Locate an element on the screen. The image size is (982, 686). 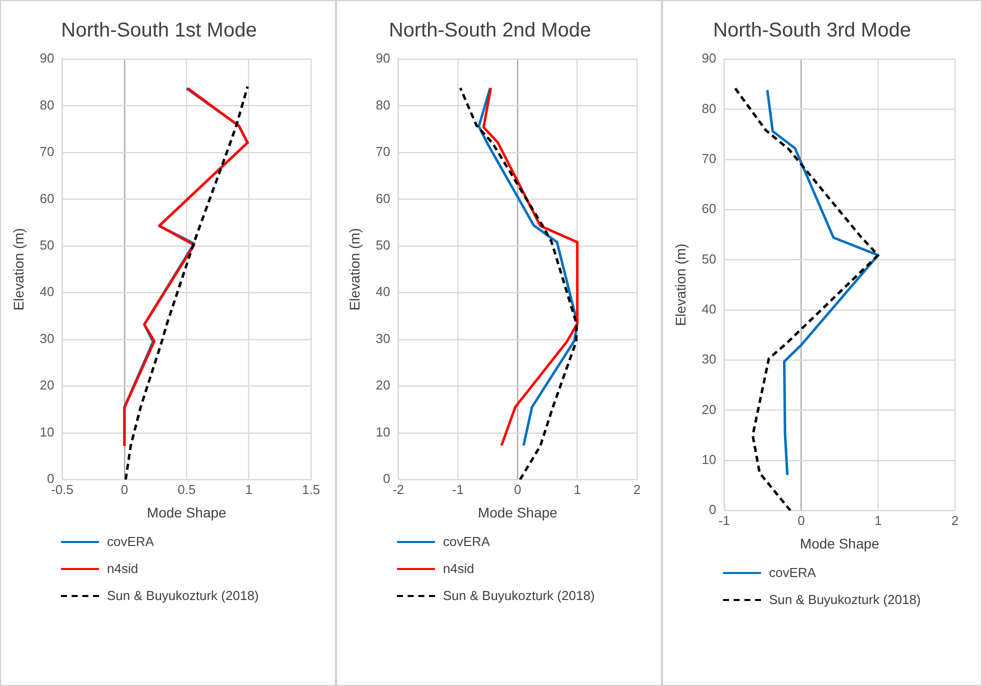
x-tick-label: -2 is located at coordinates (398, 489).